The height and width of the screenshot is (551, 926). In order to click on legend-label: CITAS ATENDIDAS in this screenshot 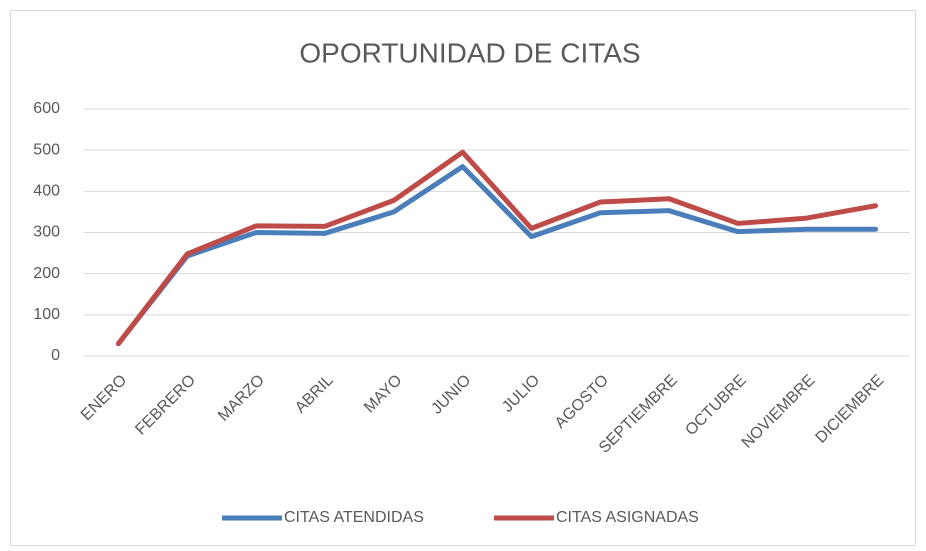, I will do `click(354, 517)`.